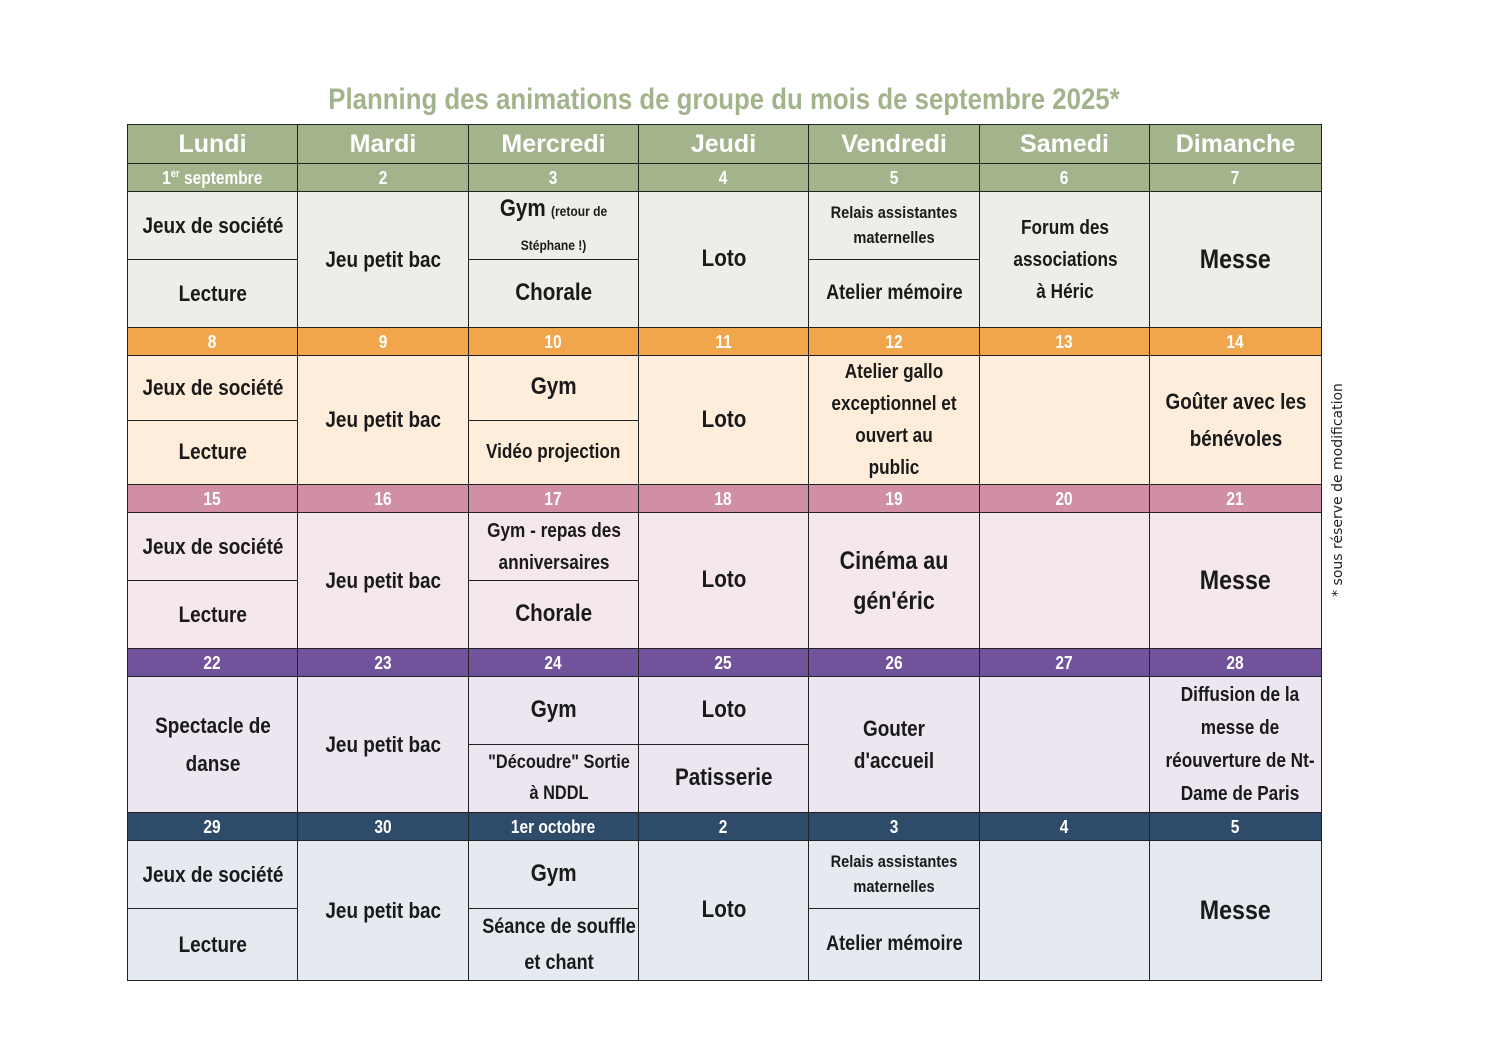  I want to click on date-row: 29 30 1er octobre 2 3 4 5, so click(724, 826).